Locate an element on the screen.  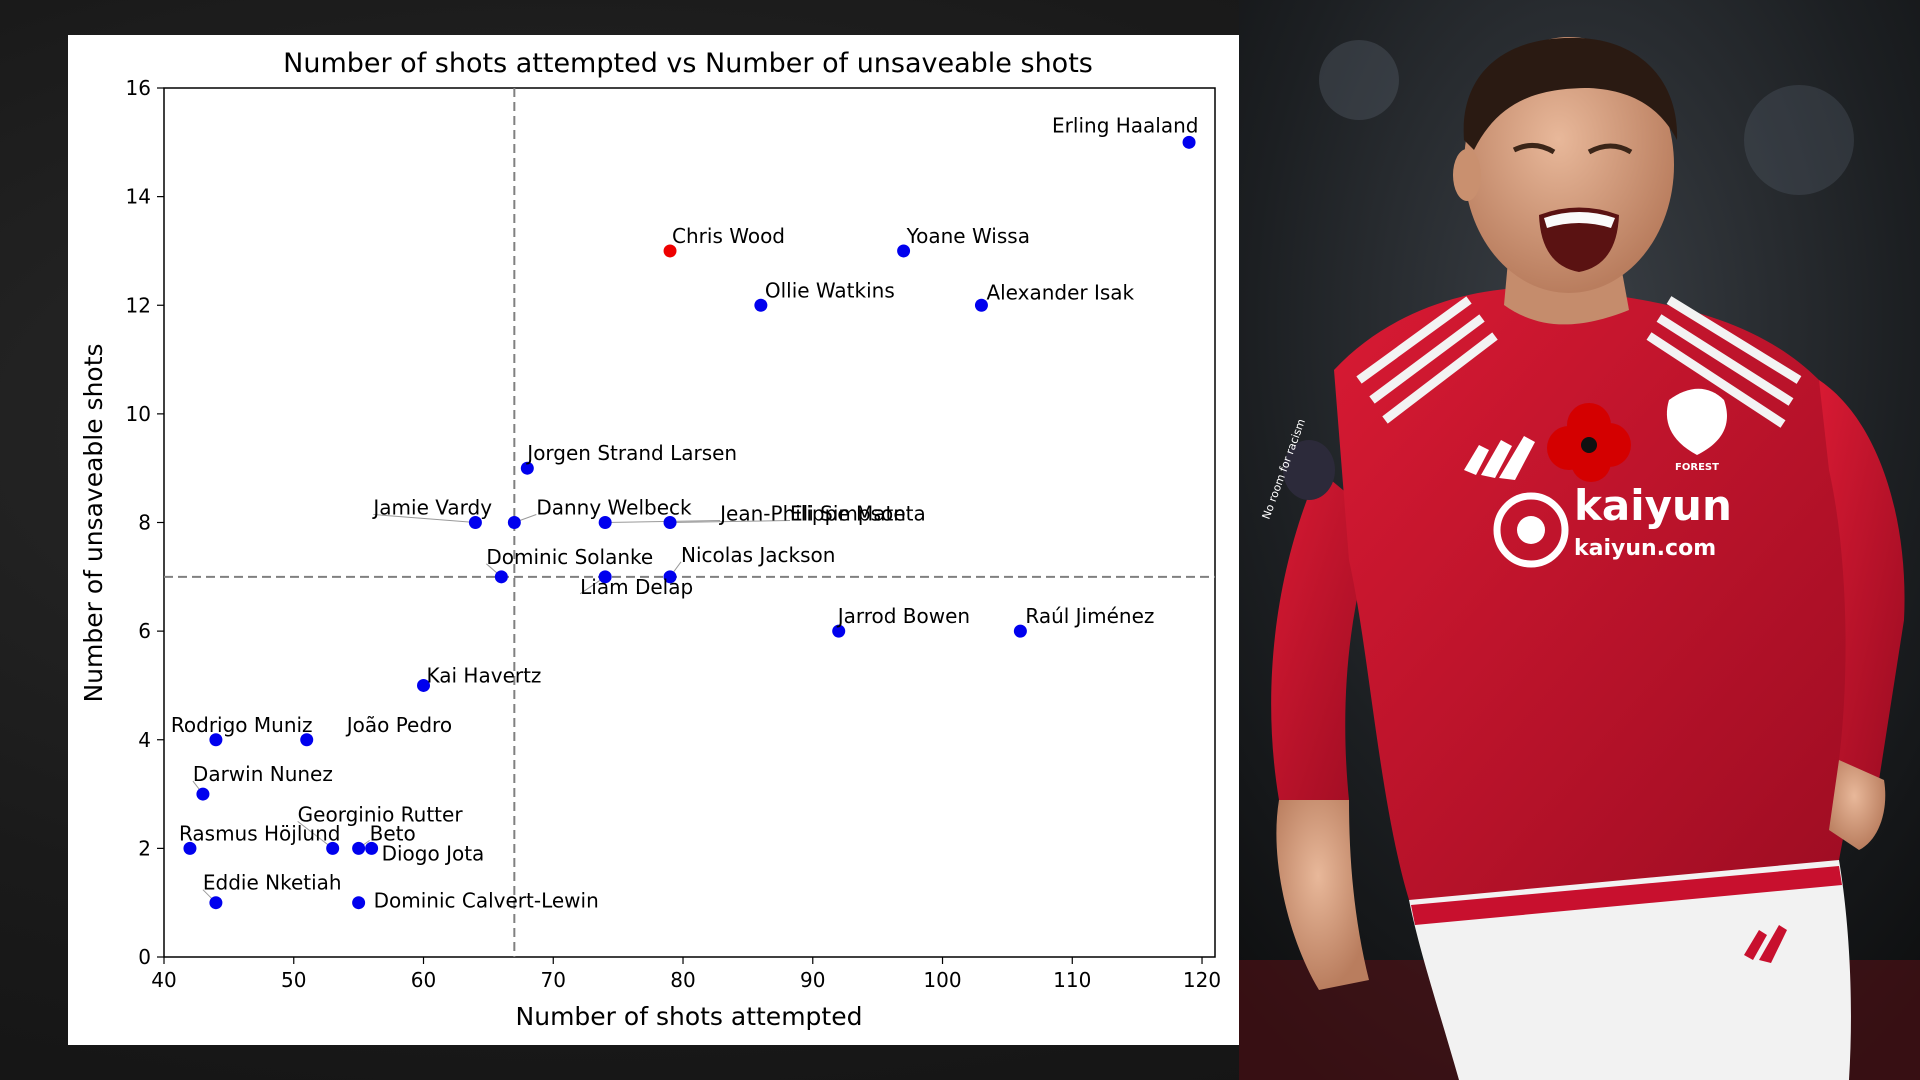
point-label: Beto is located at coordinates (393, 833).